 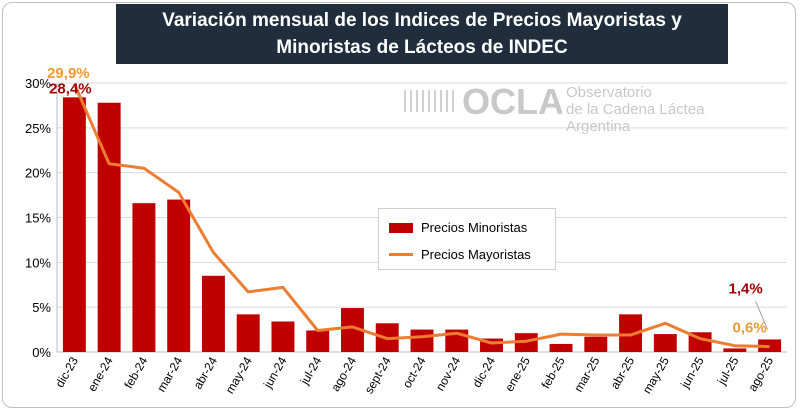 What do you see at coordinates (656, 375) in the screenshot?
I see `x-tick-label: may-25` at bounding box center [656, 375].